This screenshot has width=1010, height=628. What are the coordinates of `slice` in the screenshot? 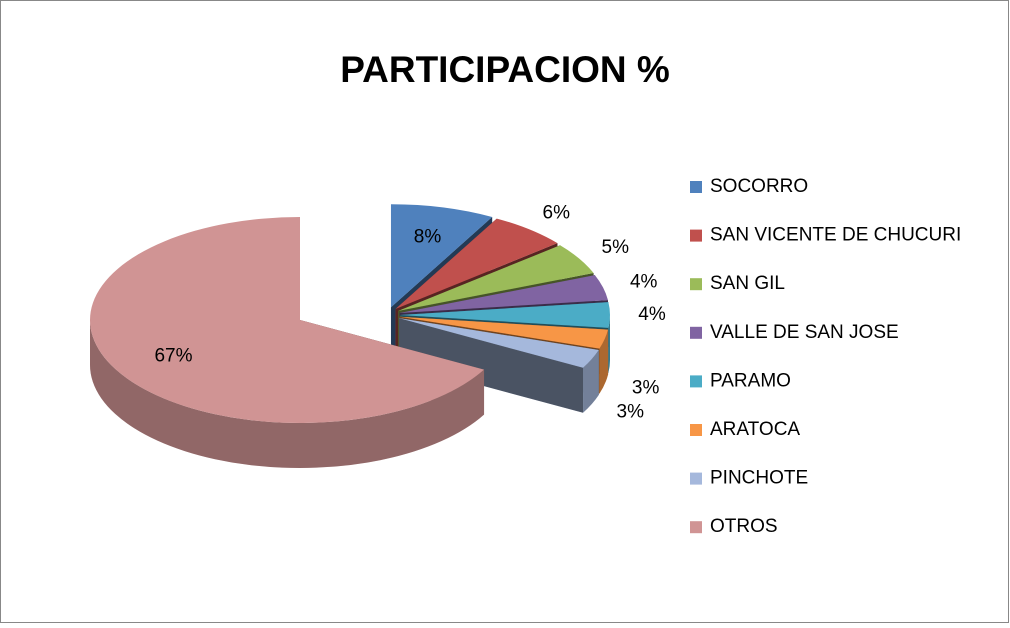 It's located at (499, 365).